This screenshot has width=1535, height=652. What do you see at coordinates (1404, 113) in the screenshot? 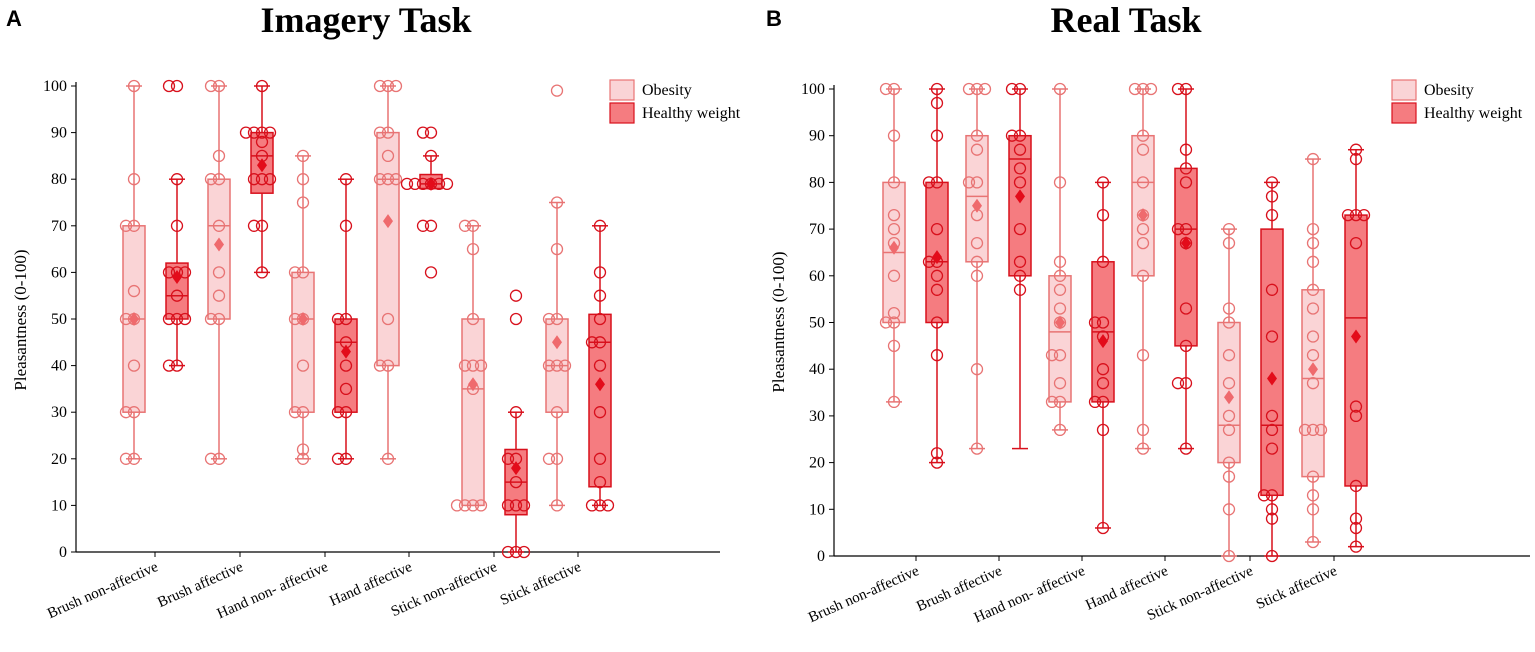
I see `legend-b-healthy-swatch` at bounding box center [1404, 113].